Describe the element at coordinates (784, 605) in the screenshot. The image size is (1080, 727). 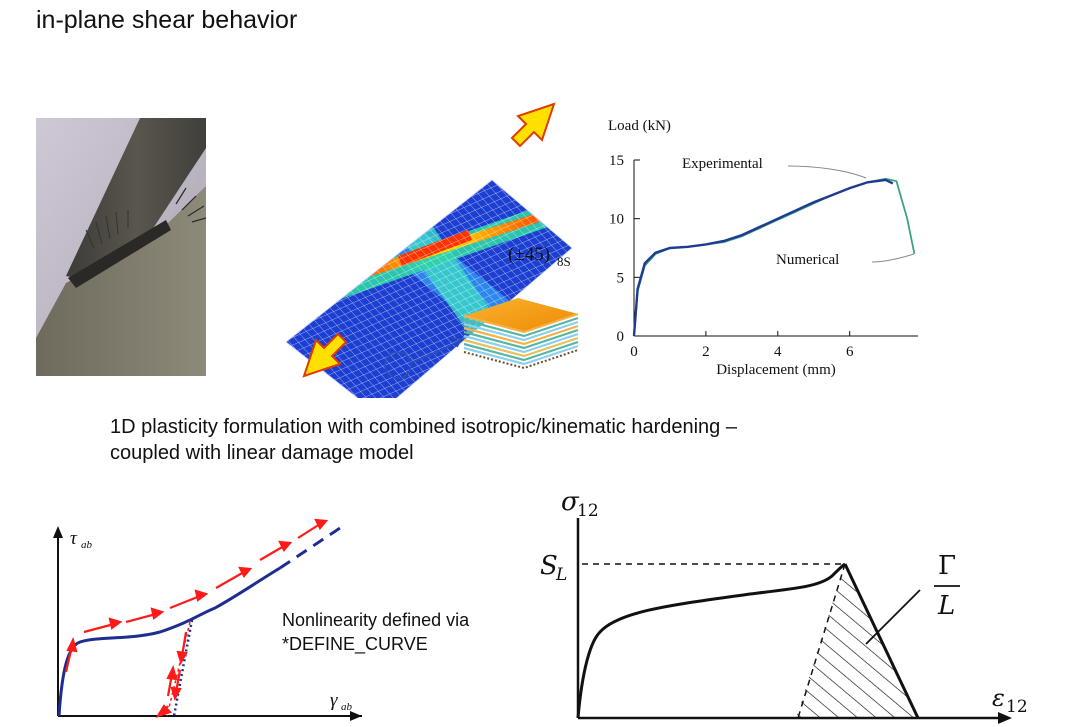
I see `sigma-epsilon-sketch: σ 12 ε 12 S L Γ L` at that location.